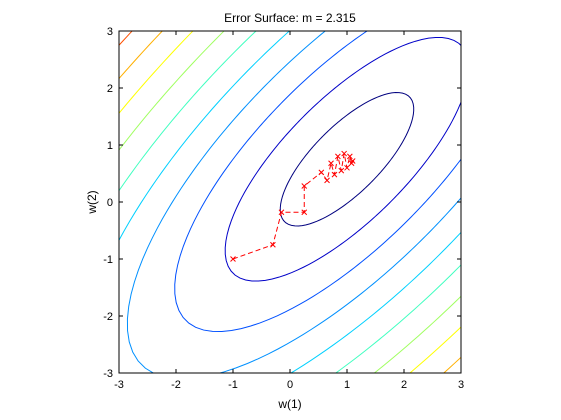  I want to click on y-tick-label: 2, so click(110, 89).